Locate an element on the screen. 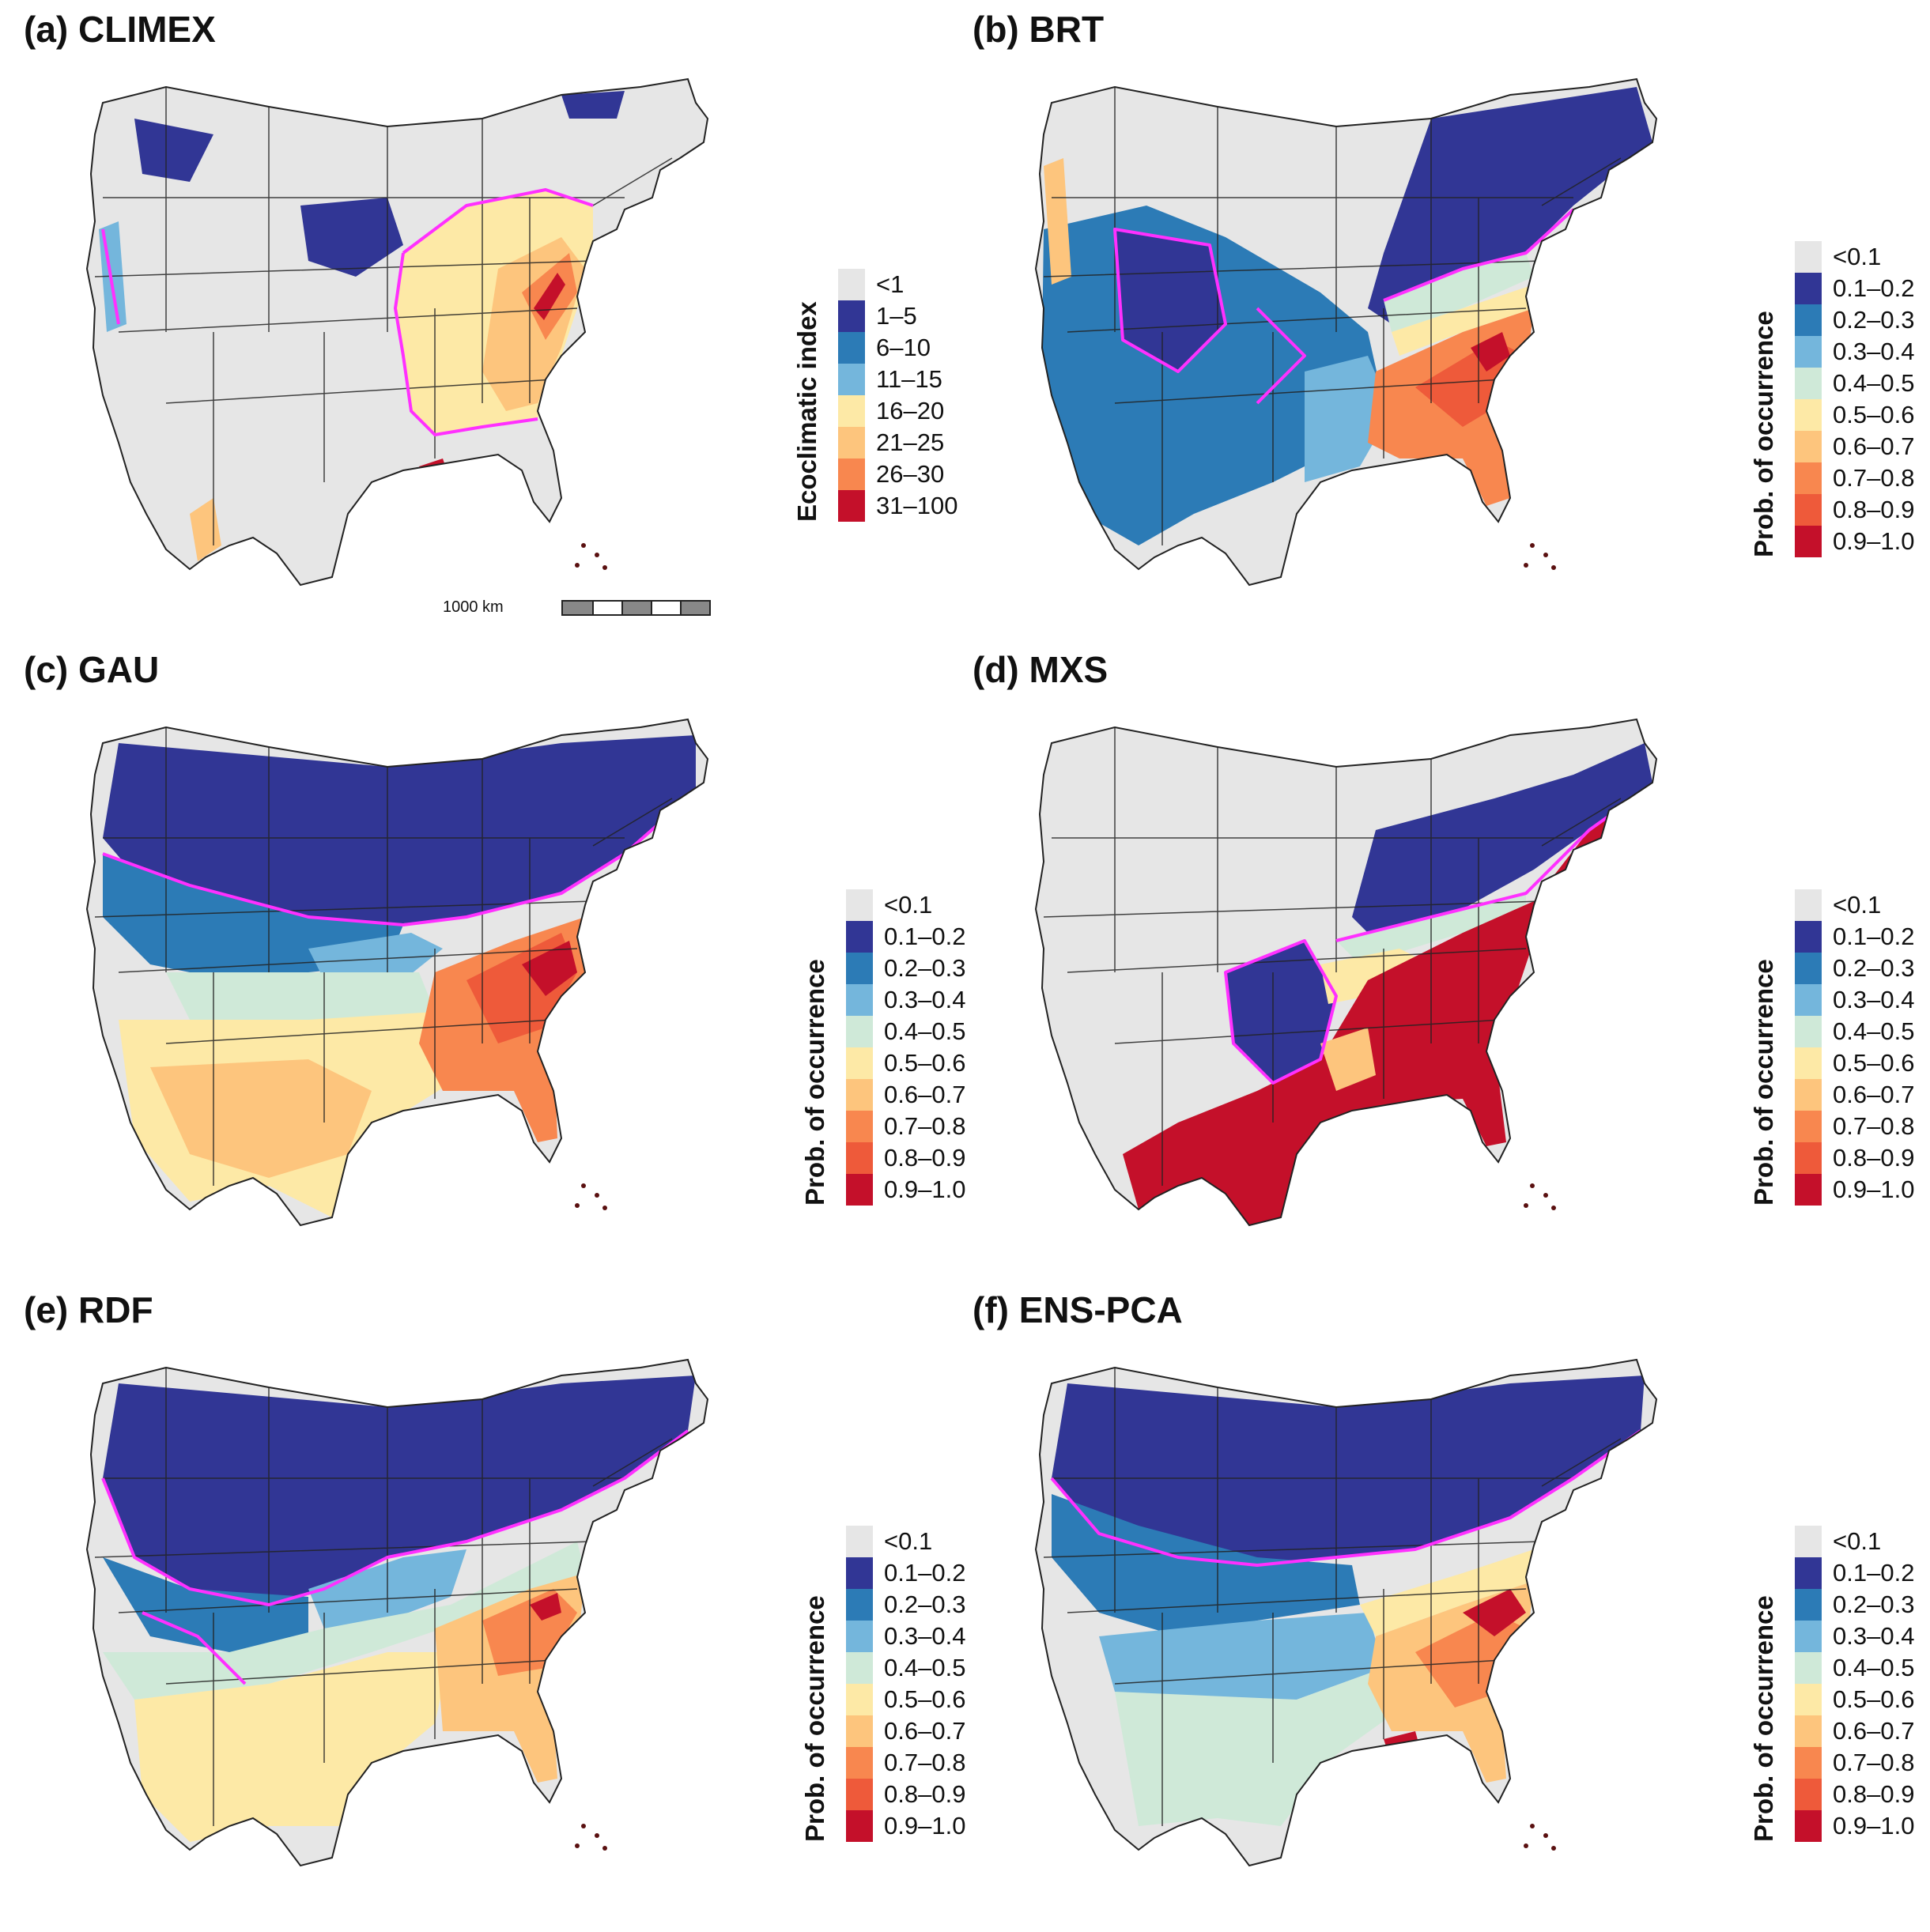 This screenshot has width=1930, height=1932. legend-label: 6–10 is located at coordinates (903, 347).